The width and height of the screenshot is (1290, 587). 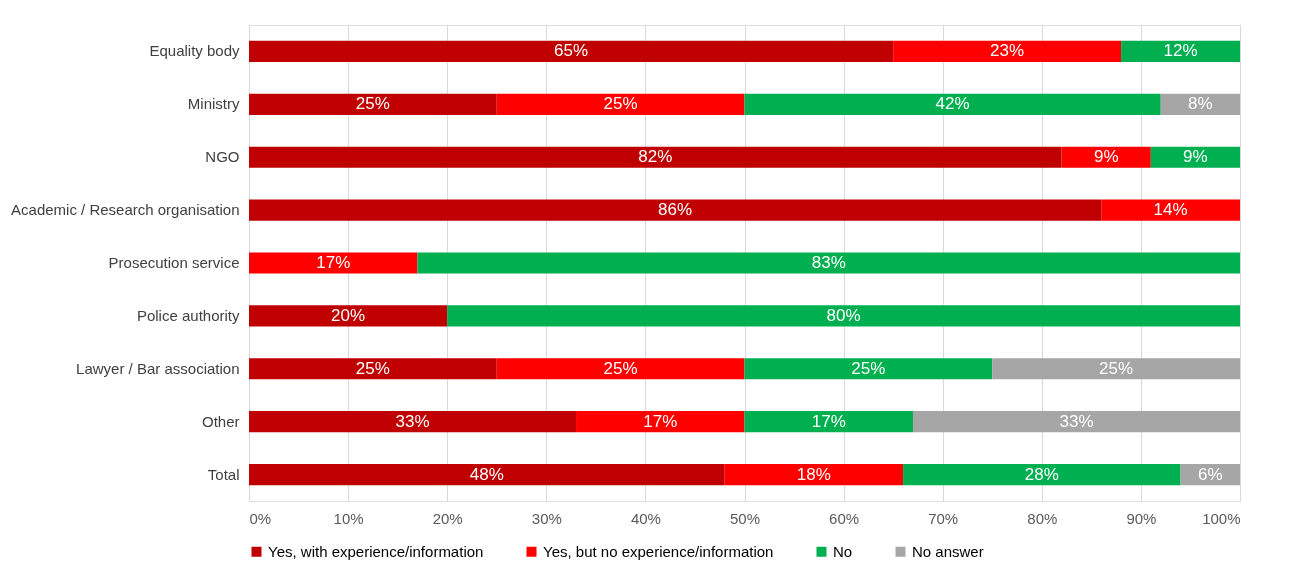 What do you see at coordinates (158, 368) in the screenshot?
I see `y-tick-label: Lawyer / Bar association` at bounding box center [158, 368].